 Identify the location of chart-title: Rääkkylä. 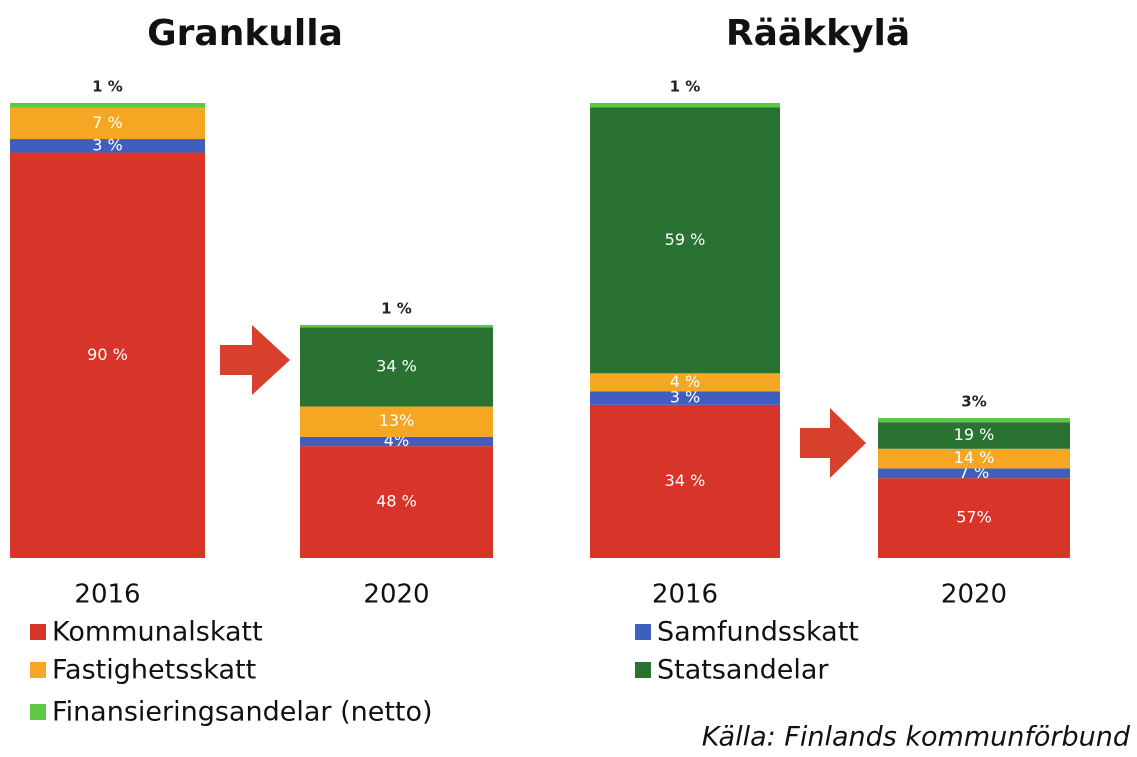
(818, 33).